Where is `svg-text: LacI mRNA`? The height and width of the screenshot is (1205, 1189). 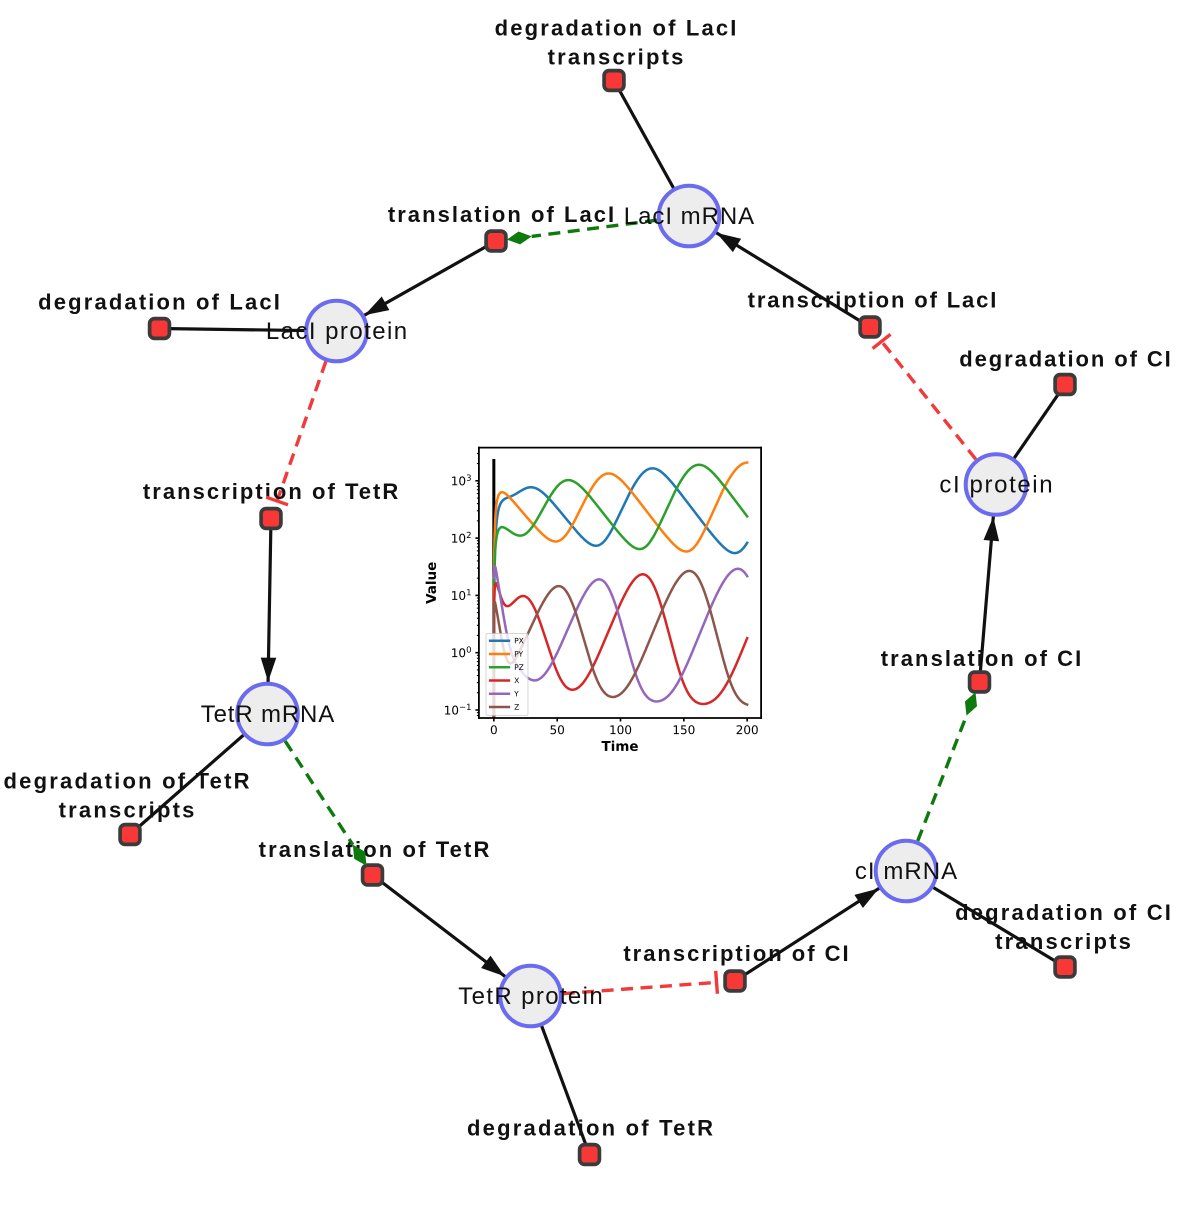 svg-text: LacI mRNA is located at coordinates (689, 216).